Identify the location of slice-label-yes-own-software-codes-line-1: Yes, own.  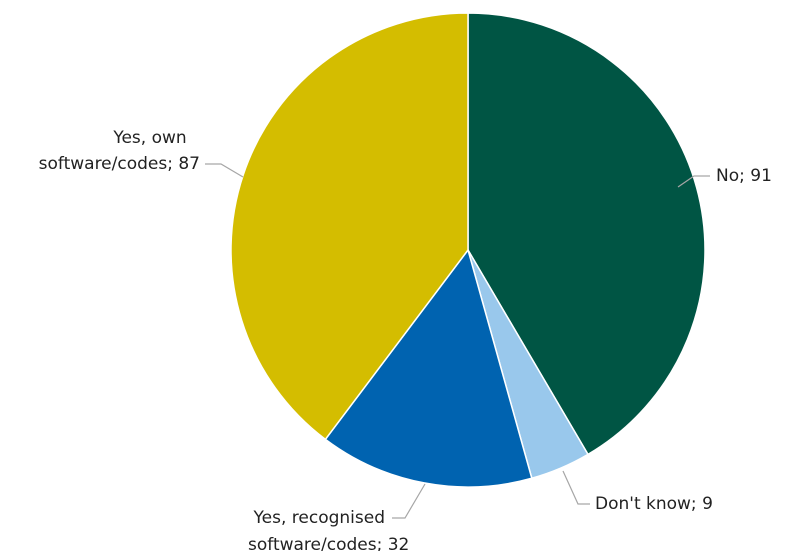
(149, 138).